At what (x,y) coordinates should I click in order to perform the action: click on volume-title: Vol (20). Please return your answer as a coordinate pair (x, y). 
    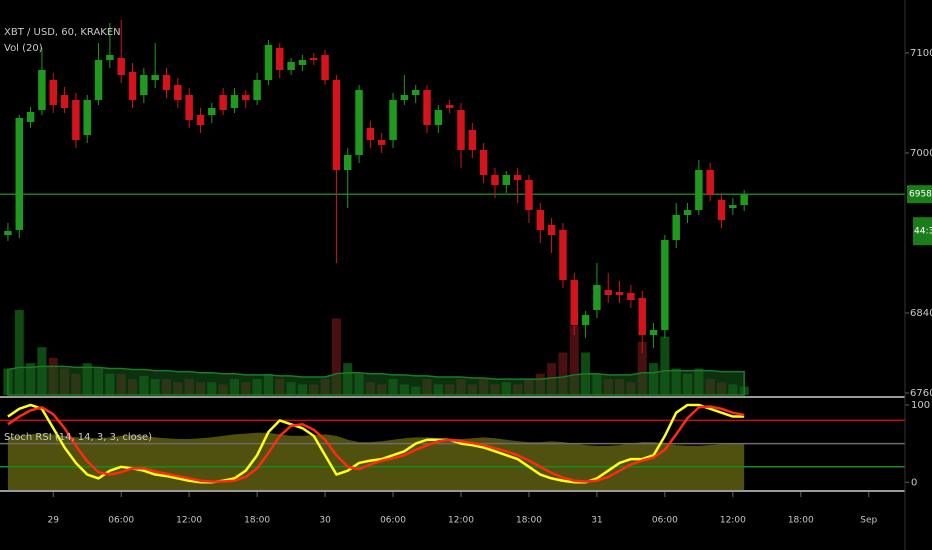
    Looking at the image, I should click on (23, 48).